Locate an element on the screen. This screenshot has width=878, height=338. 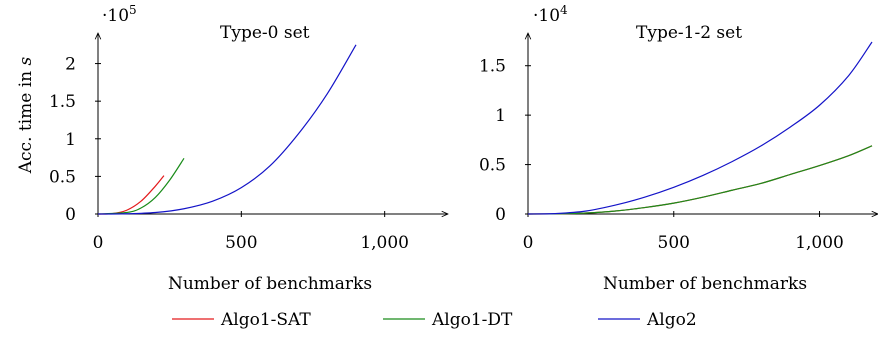
left-series-algo2 is located at coordinates (227, 129).